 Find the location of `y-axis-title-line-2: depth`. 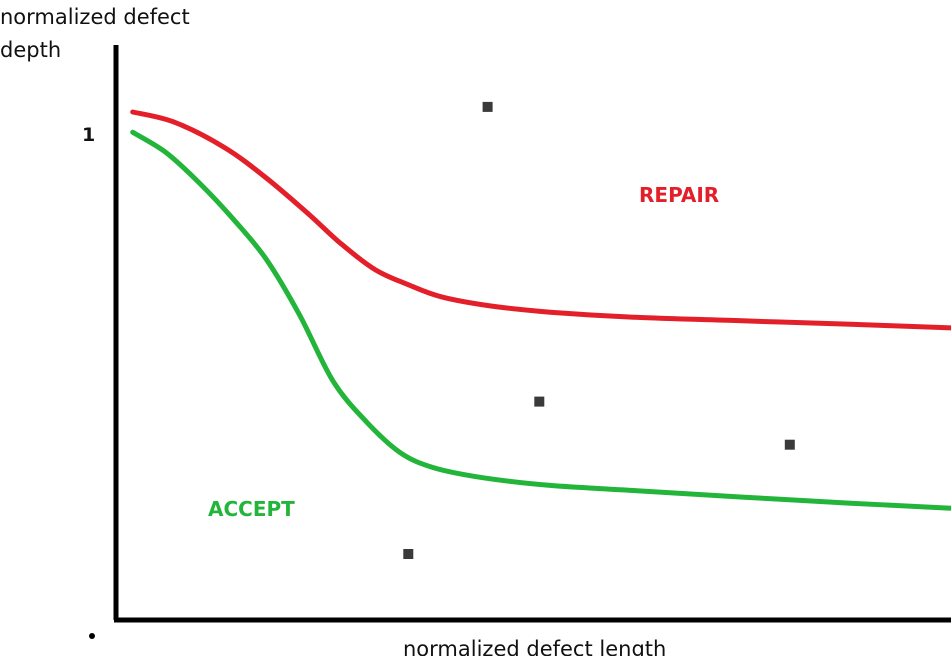

y-axis-title-line-2: depth is located at coordinates (30, 50).